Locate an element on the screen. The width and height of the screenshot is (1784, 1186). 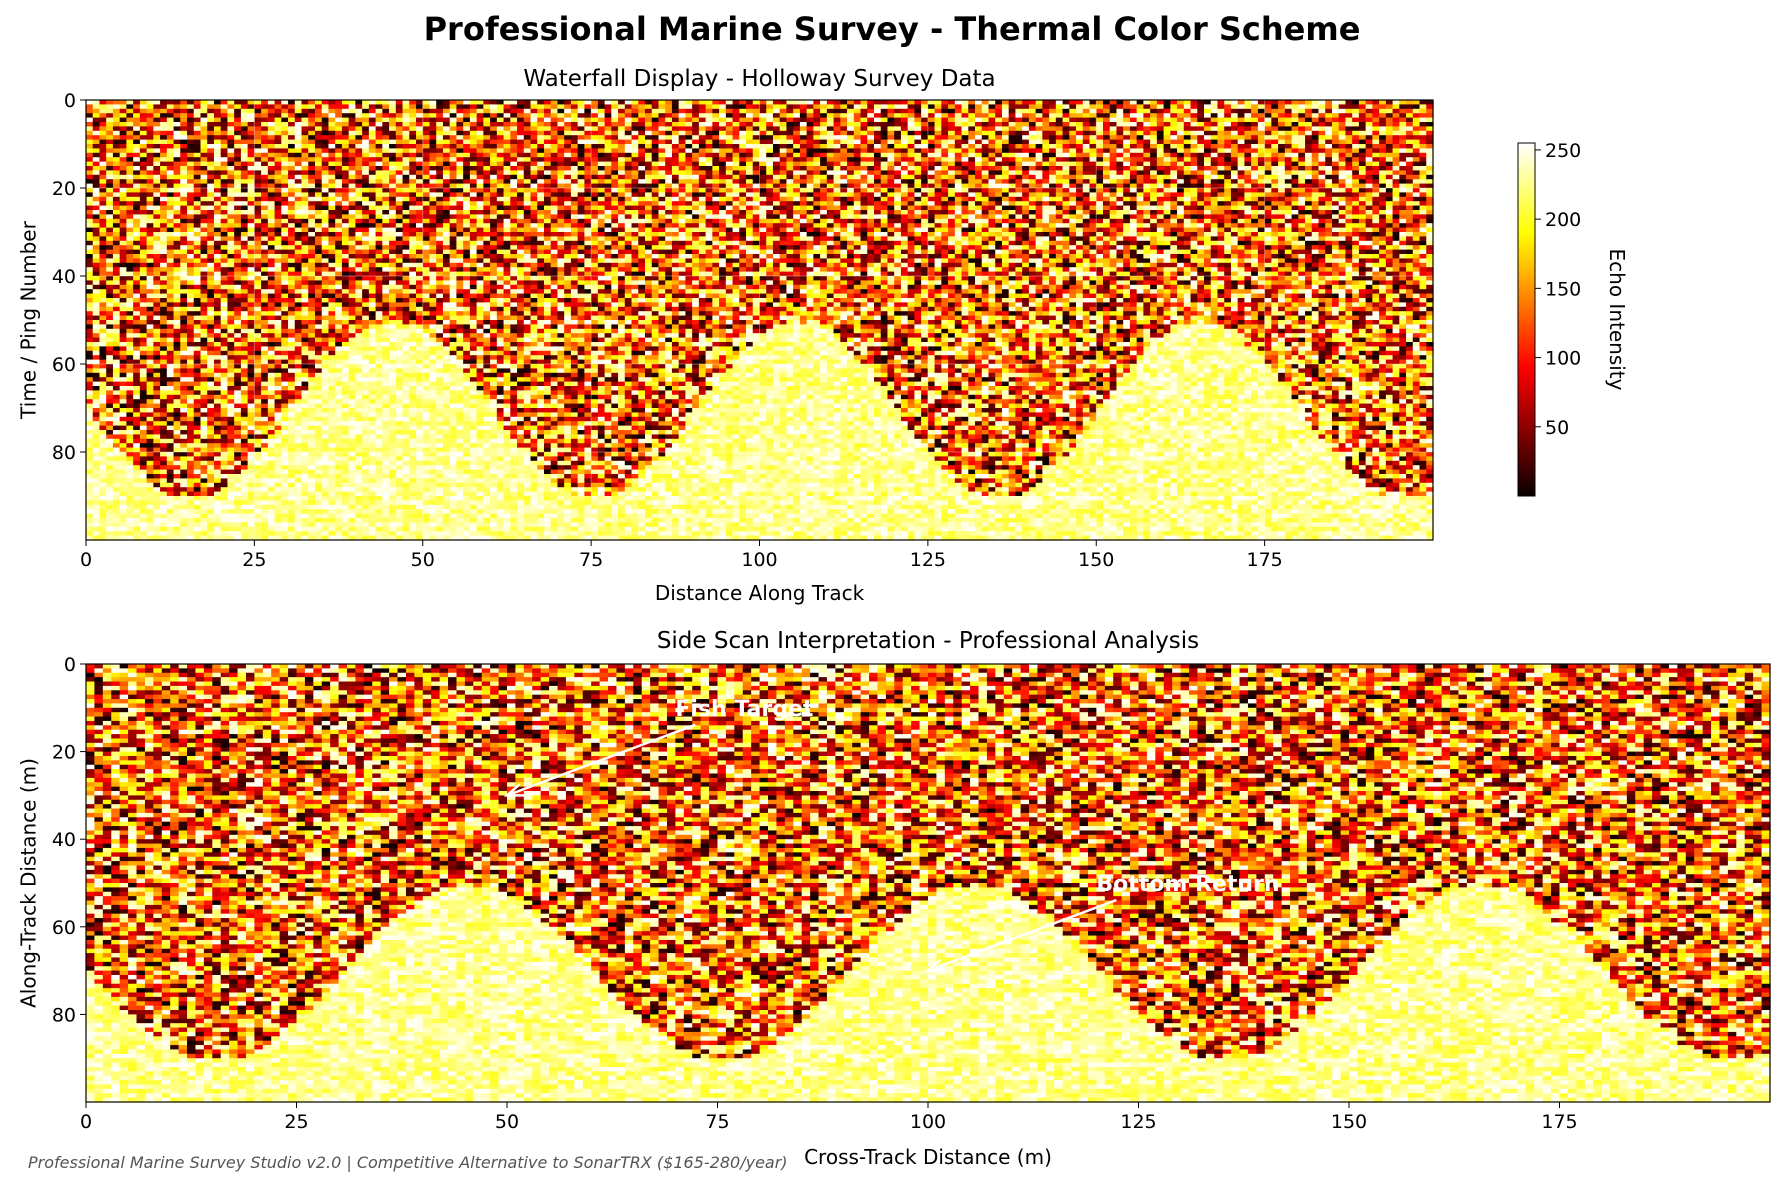
colorbar-tick-label: 200 is located at coordinates (1563, 220).